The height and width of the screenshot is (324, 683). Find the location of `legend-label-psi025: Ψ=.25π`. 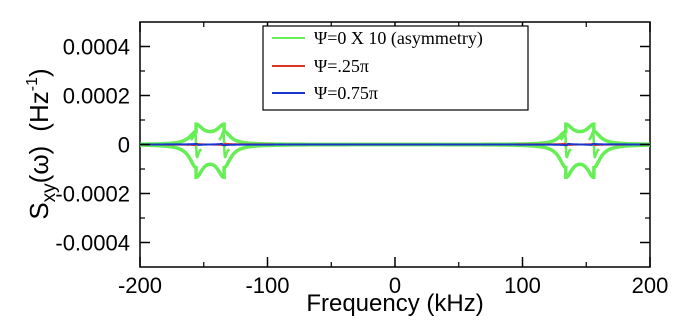

legend-label-psi025: Ψ=.25π is located at coordinates (341, 66).